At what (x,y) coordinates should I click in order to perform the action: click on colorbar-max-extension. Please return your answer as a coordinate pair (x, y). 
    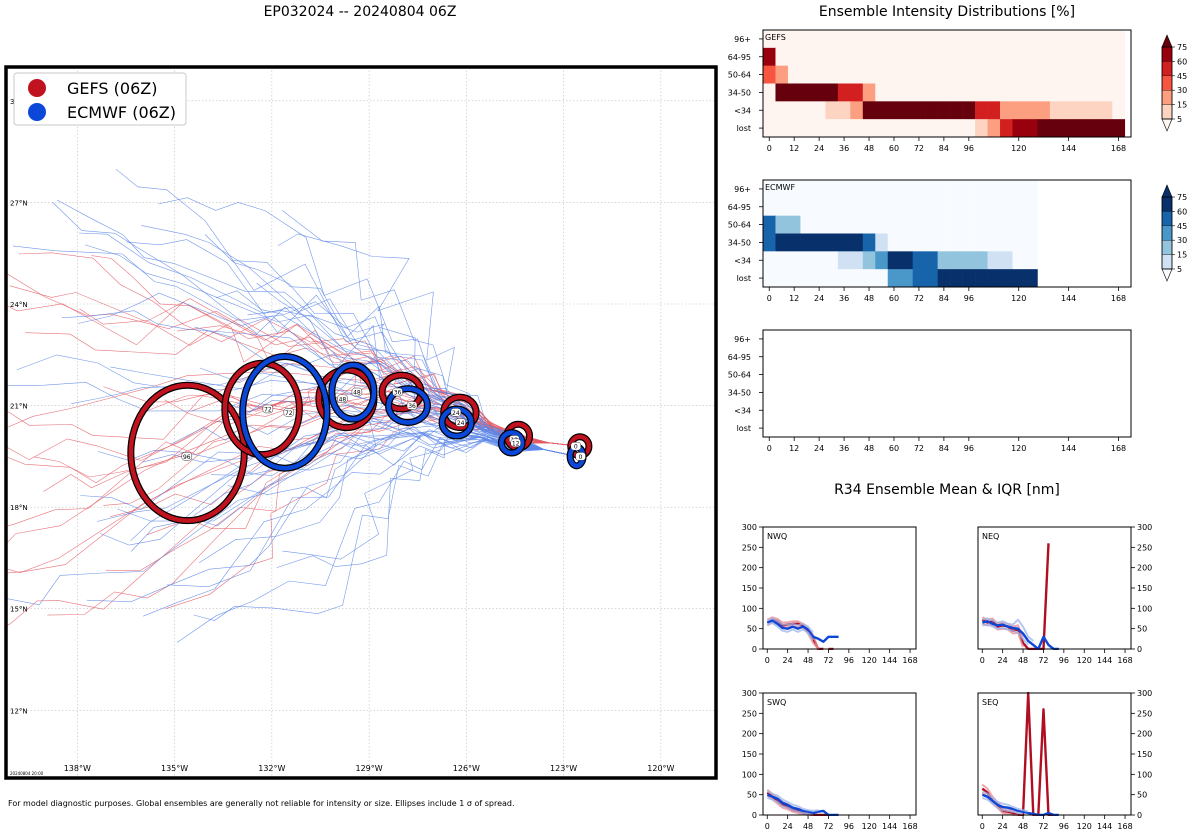
    Looking at the image, I should click on (1167, 41).